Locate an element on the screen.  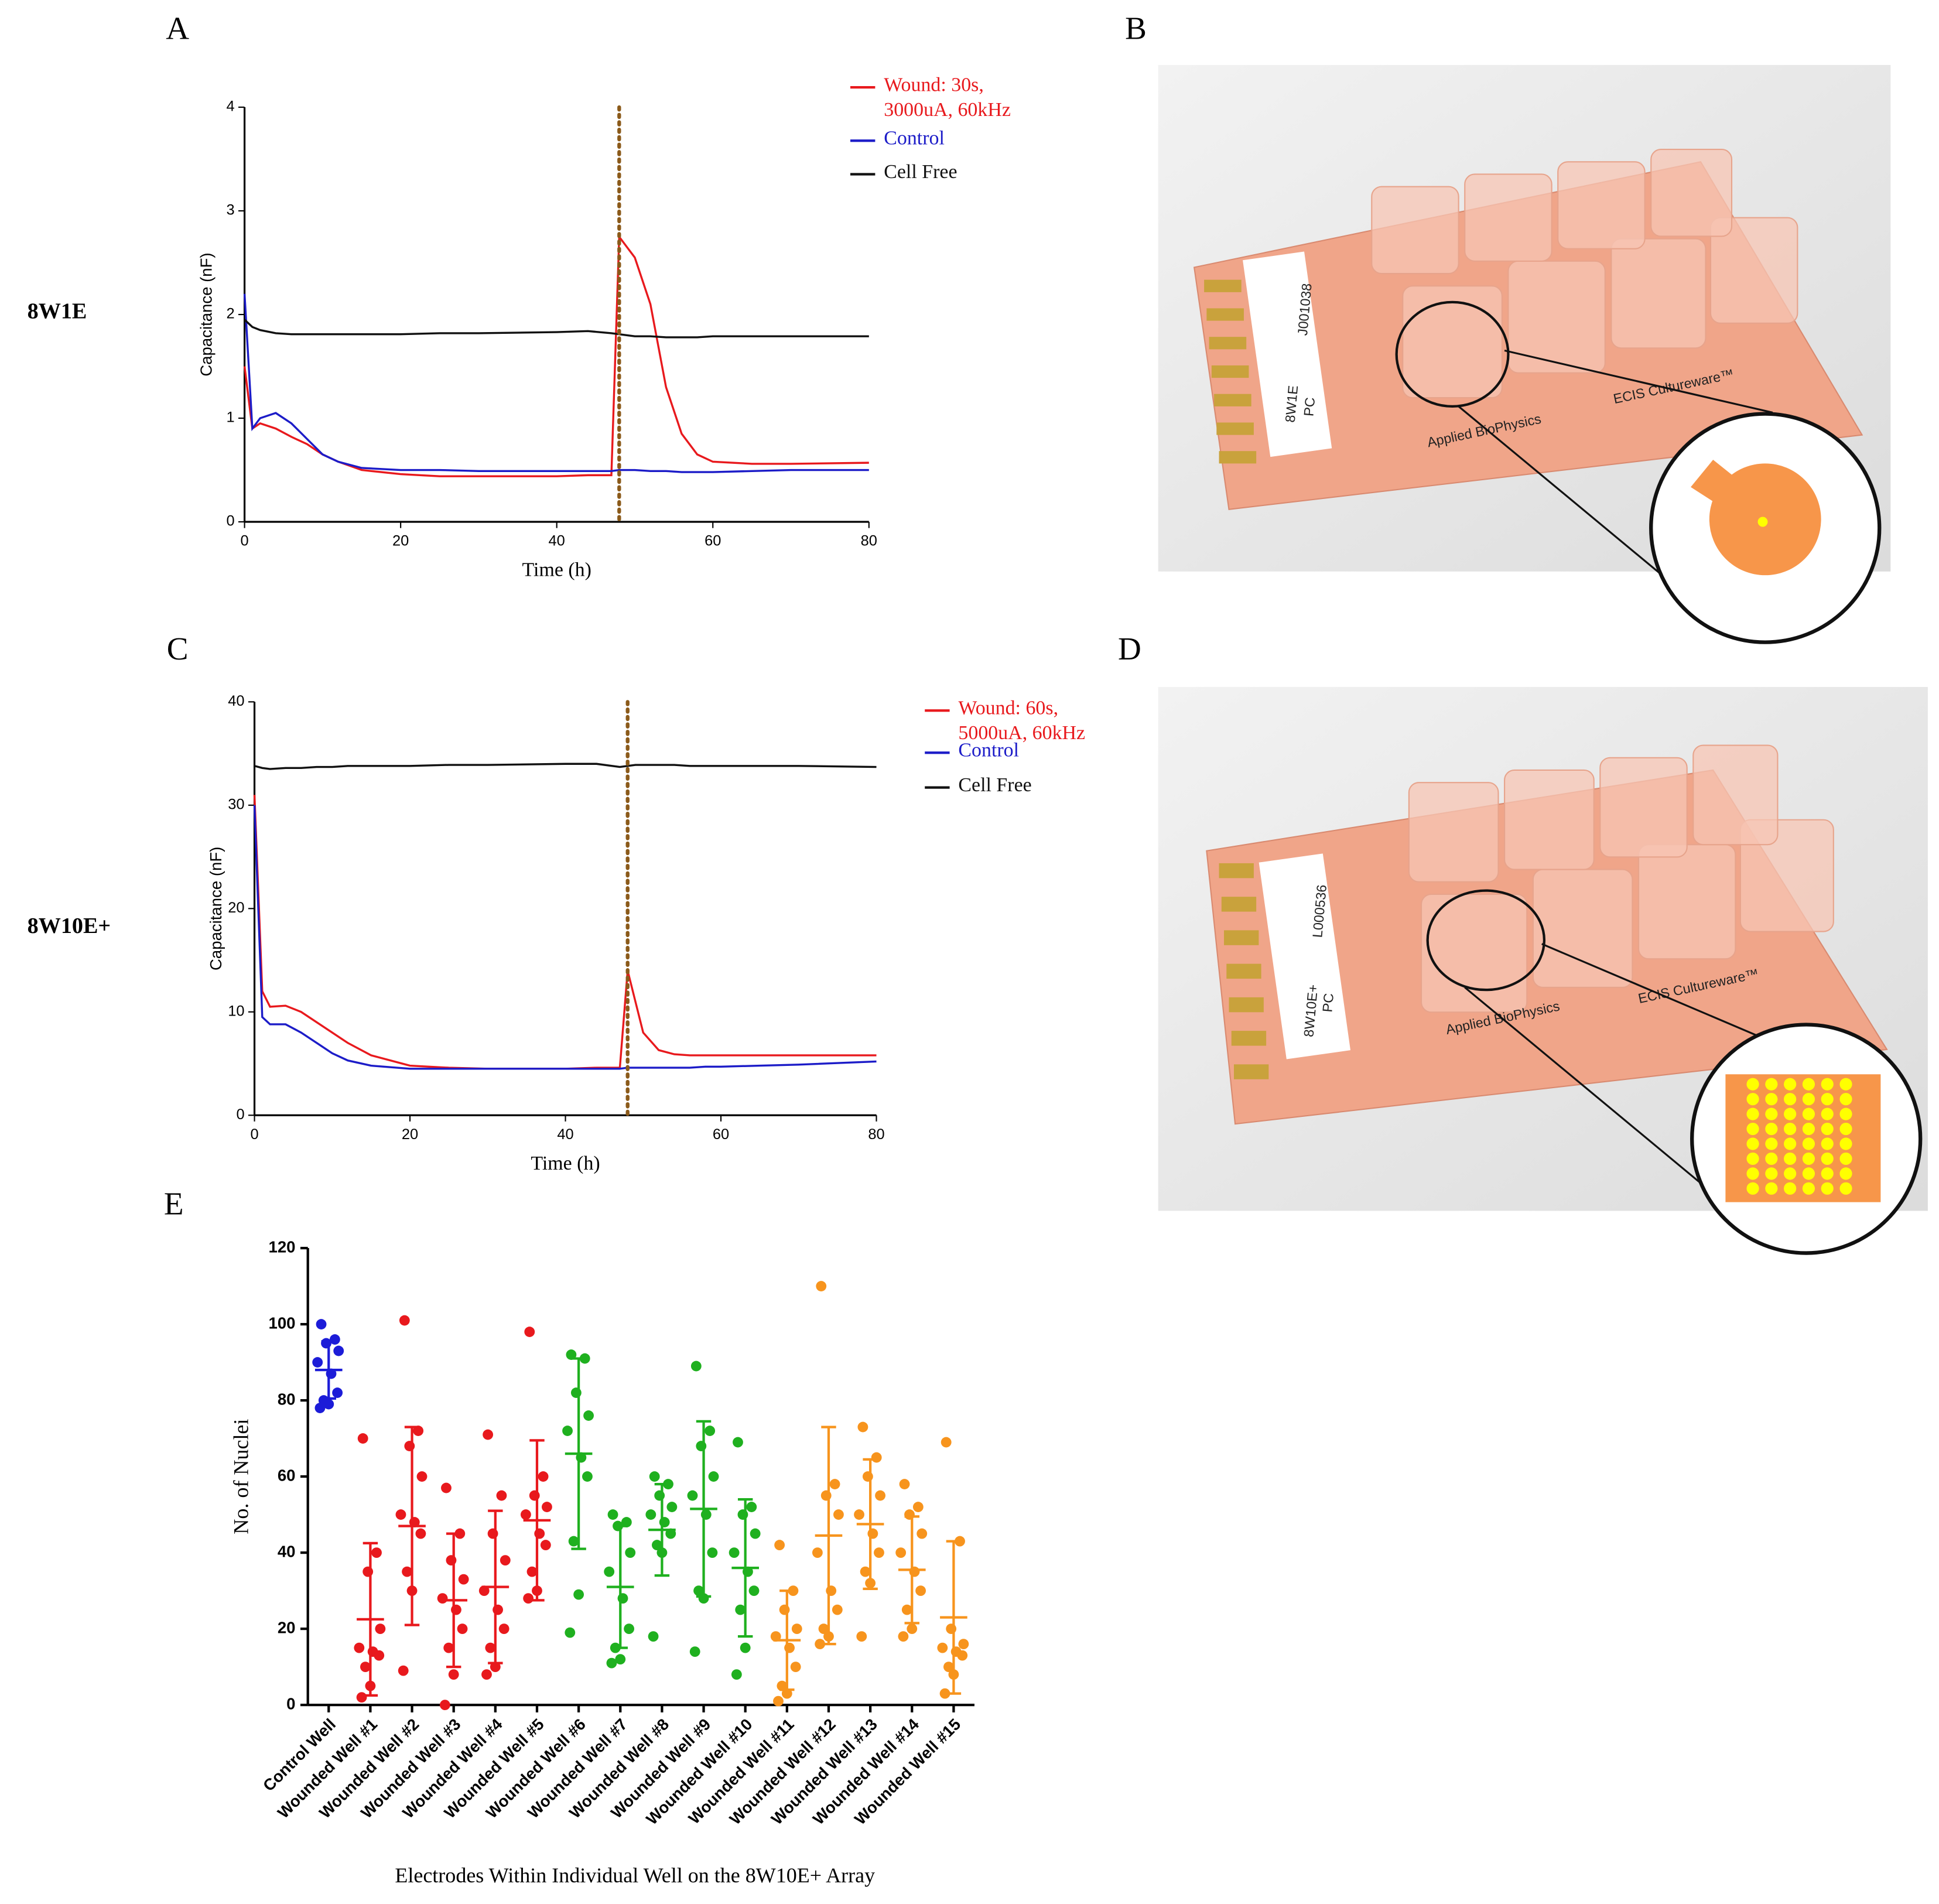
x-tick-label: 20 is located at coordinates (410, 1134).